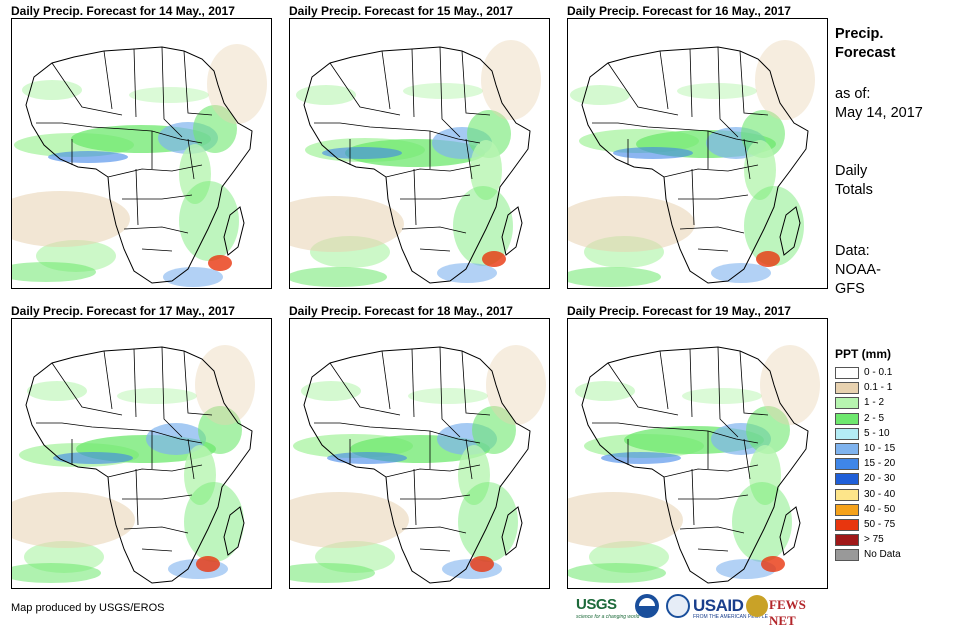 This screenshot has width=967, height=629. I want to click on legend-label: 40 - 50, so click(880, 509).